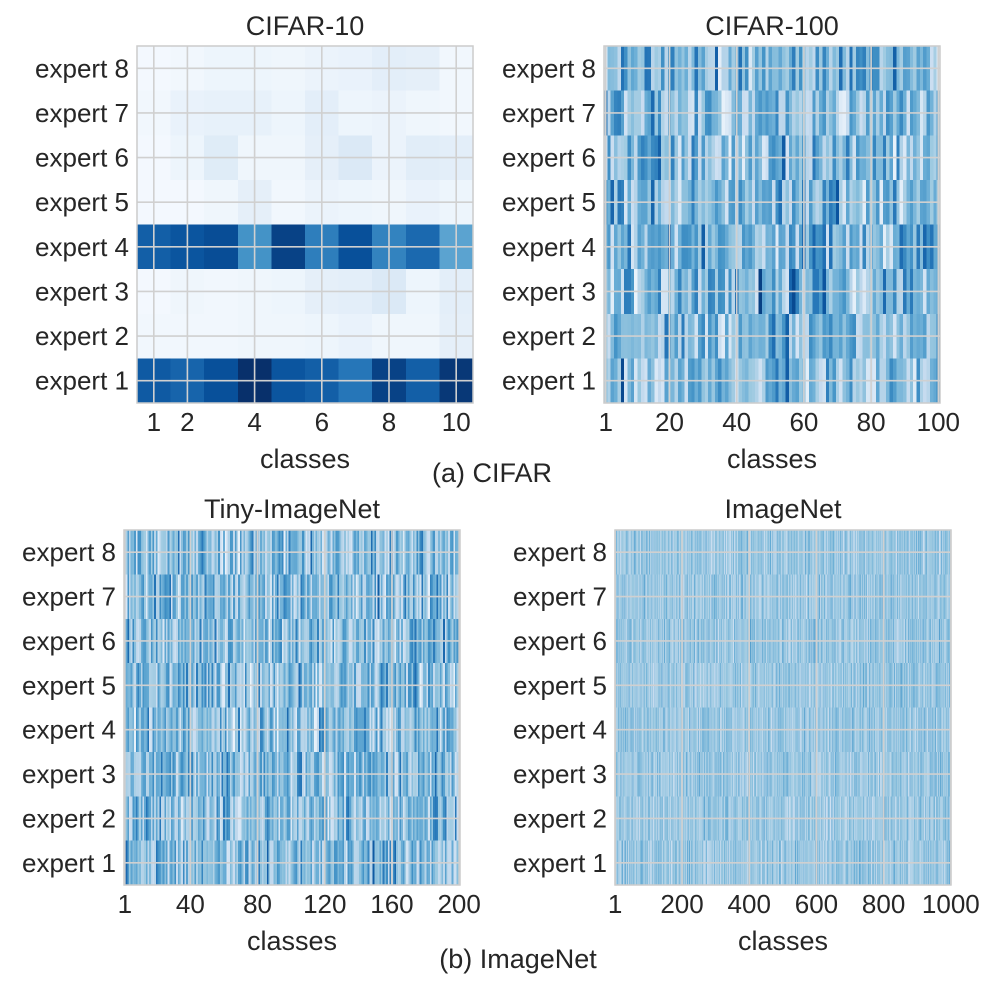 The width and height of the screenshot is (996, 1000). I want to click on x-tick-label: 8, so click(389, 422).